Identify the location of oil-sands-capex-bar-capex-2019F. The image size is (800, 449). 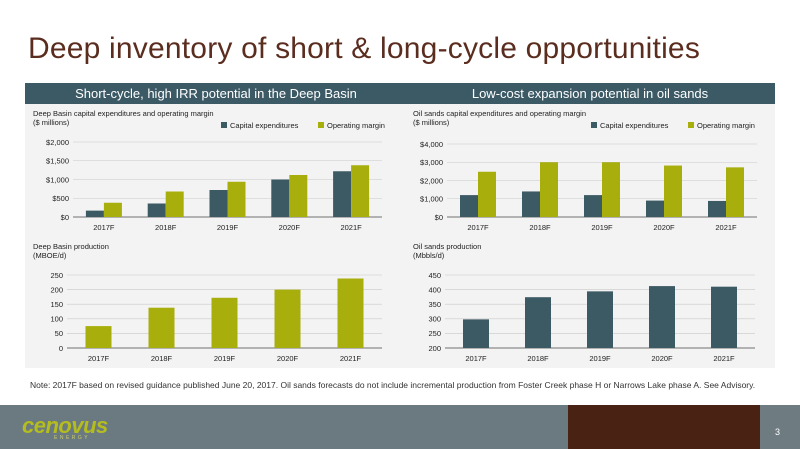
(593, 206).